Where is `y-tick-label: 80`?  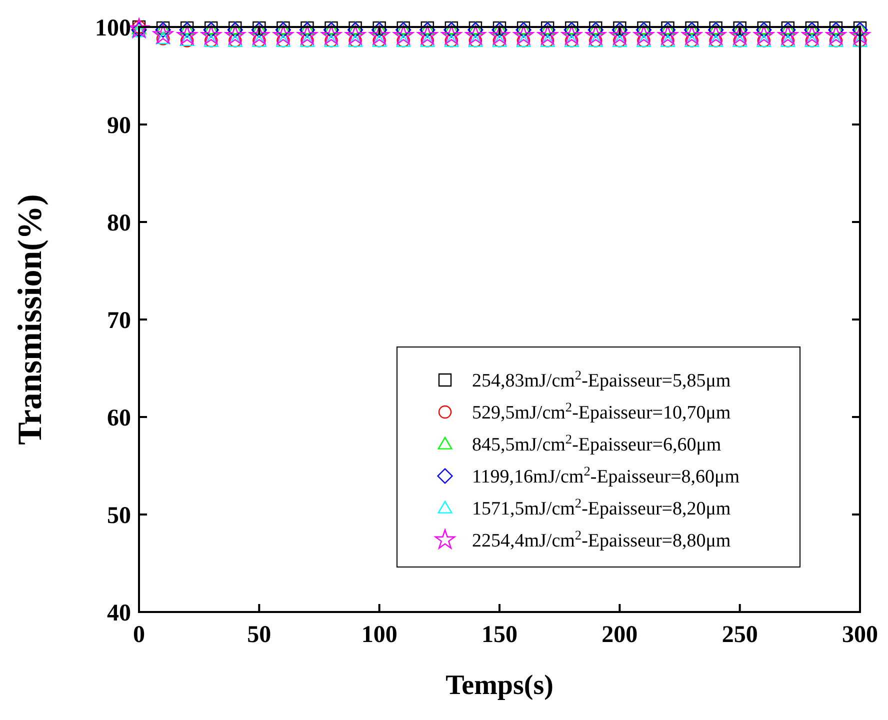
y-tick-label: 80 is located at coordinates (119, 223).